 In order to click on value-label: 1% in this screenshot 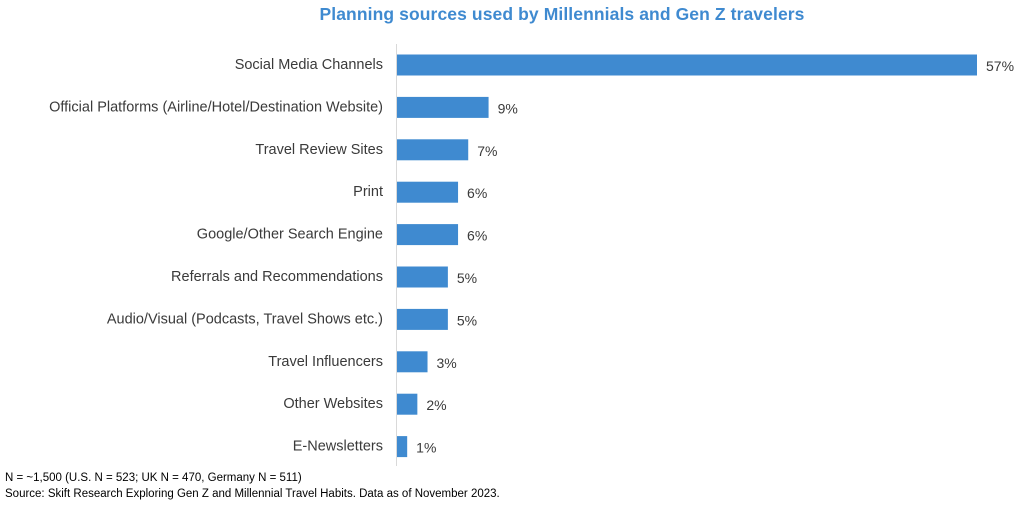, I will do `click(426, 448)`.